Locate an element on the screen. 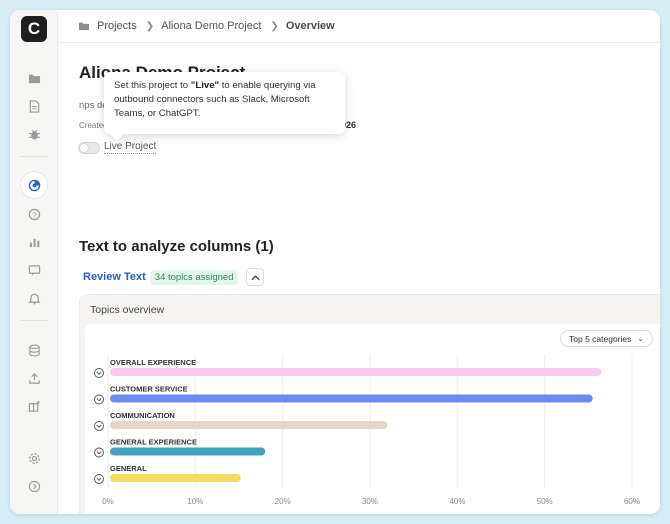 The width and height of the screenshot is (670, 524). x-tick-label: 20% is located at coordinates (283, 501).